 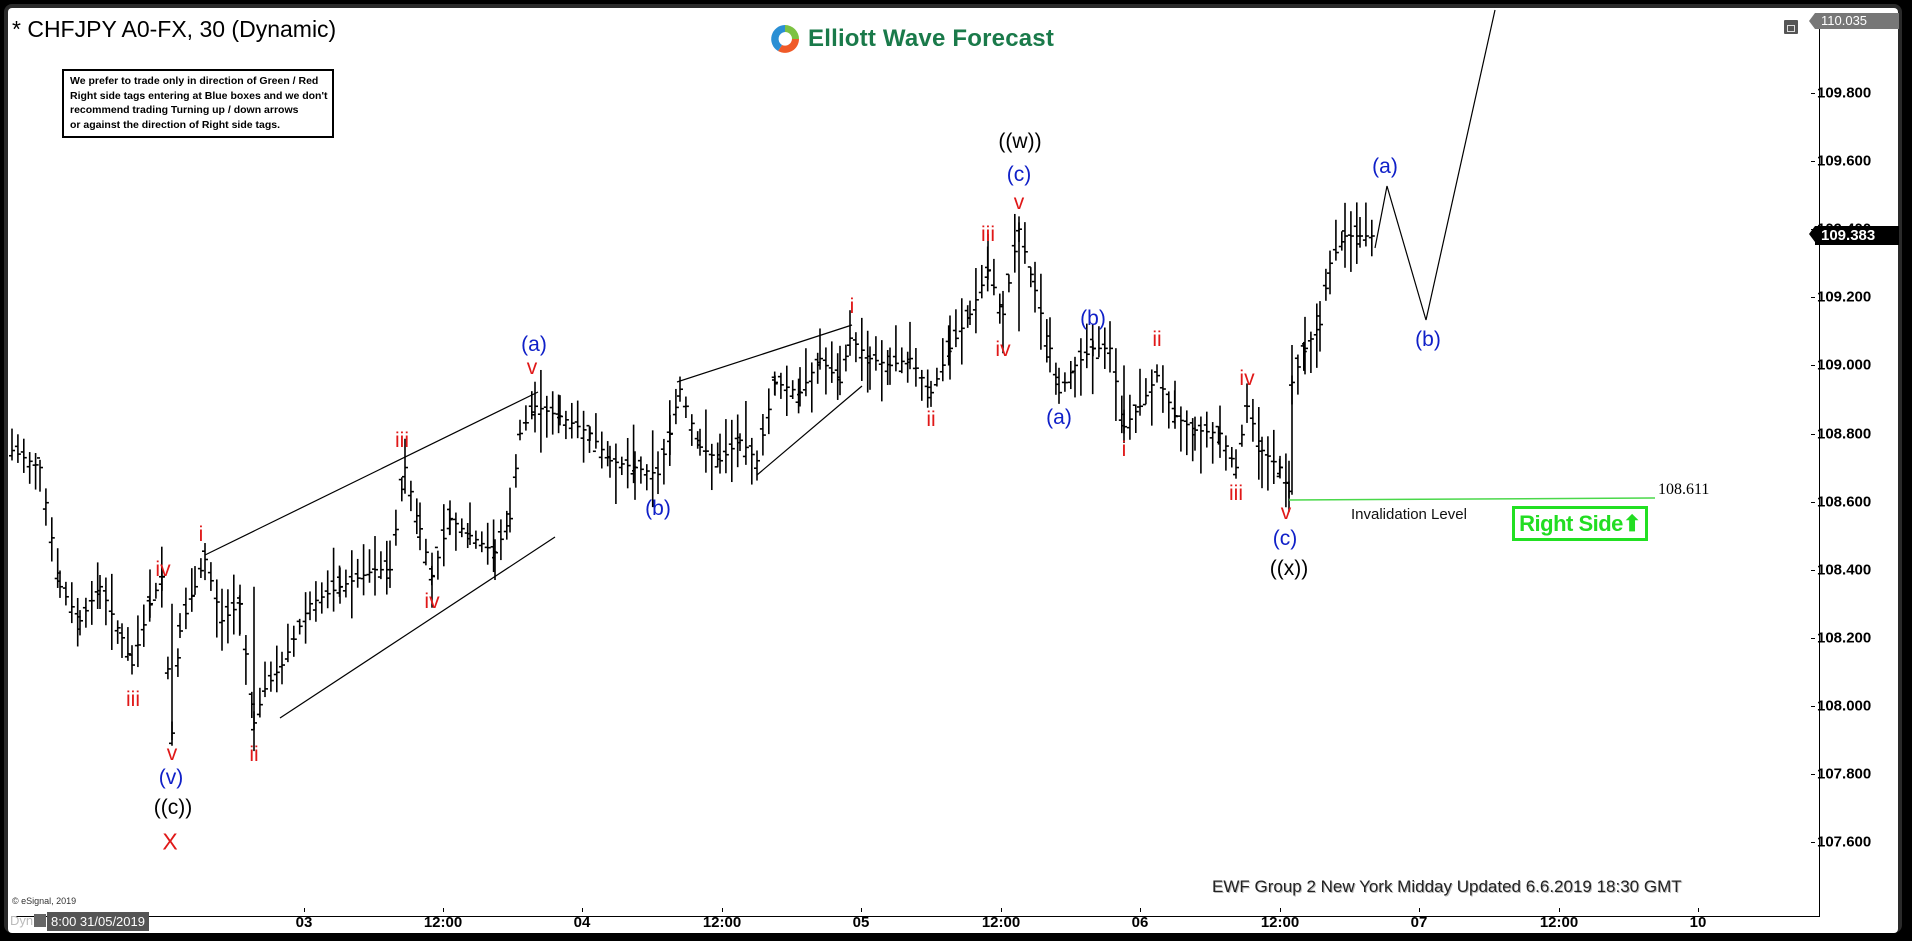 I want to click on top-price-tag: 110.035, so click(x=1854, y=21).